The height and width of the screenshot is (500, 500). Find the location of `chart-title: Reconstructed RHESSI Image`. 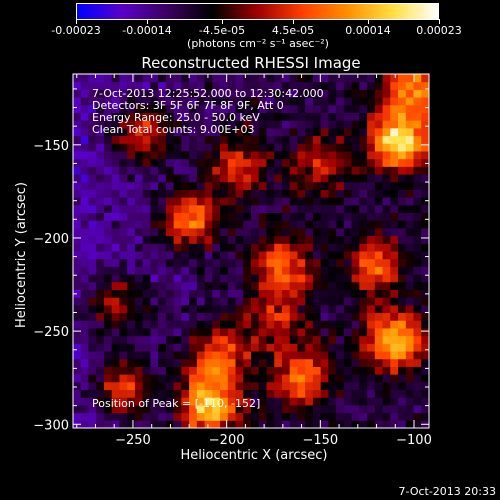

chart-title: Reconstructed RHESSI Image is located at coordinates (250, 63).